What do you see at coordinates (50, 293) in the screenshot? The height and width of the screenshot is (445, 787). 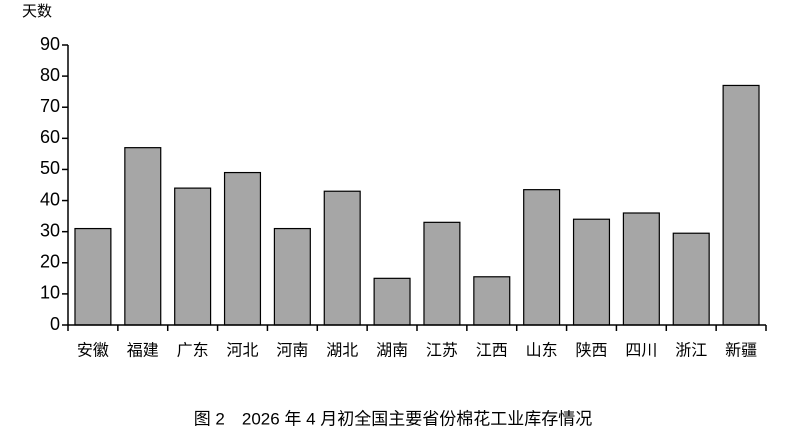 I see `y-tick-label: 10` at bounding box center [50, 293].